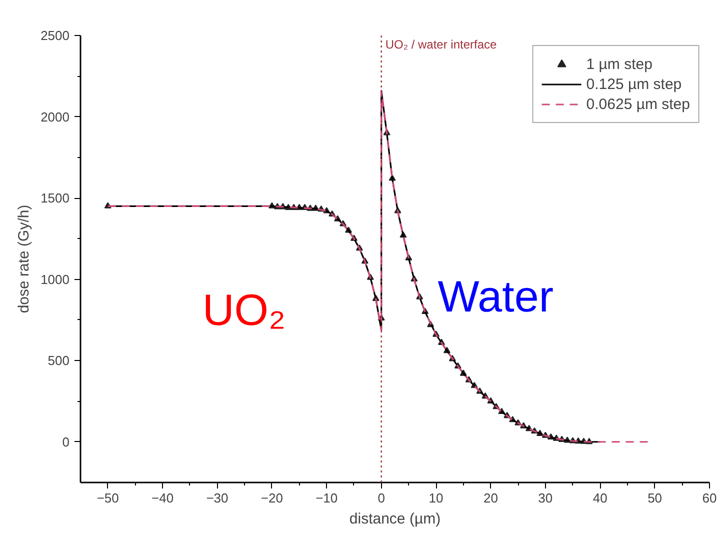  What do you see at coordinates (441, 45) in the screenshot?
I see `ref-line-label: UO₂ / water interface` at bounding box center [441, 45].